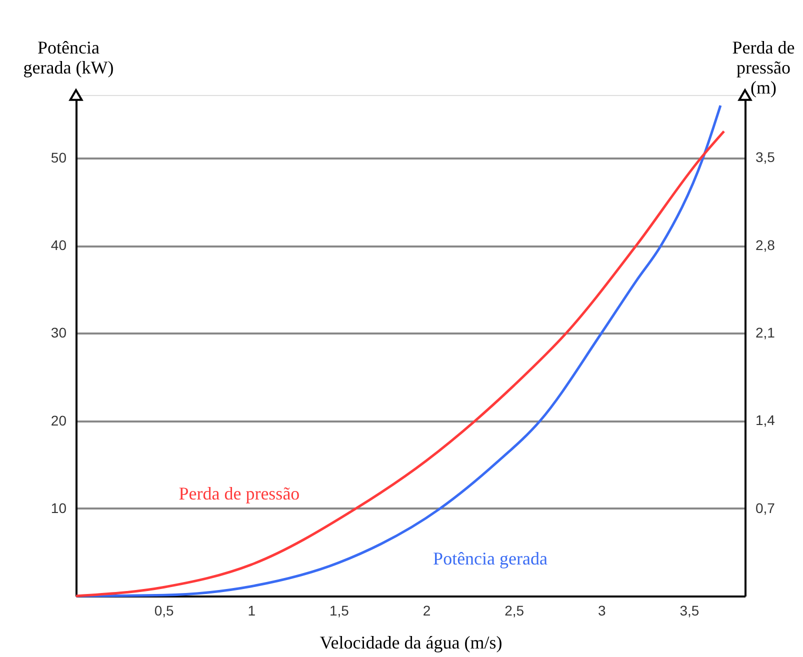  I want to click on x-tick-label: 2, so click(426, 610).